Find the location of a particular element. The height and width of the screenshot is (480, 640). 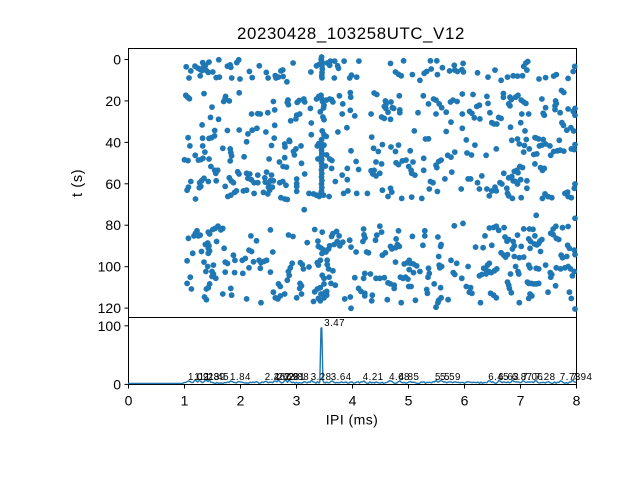

svg-text: 4.68 is located at coordinates (399, 377).